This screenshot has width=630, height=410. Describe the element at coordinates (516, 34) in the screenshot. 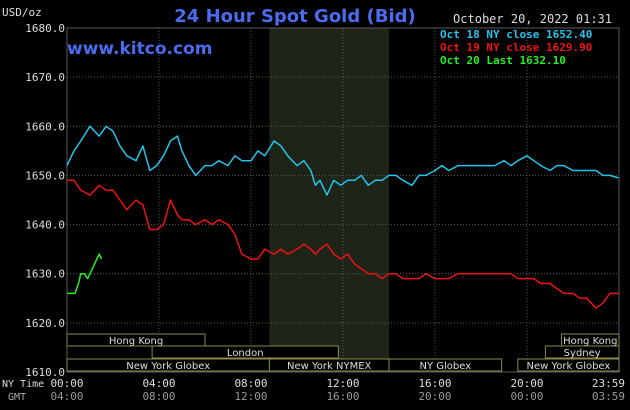

I see `legend-item-oct18: Oct 18 NY close 1652.40` at that location.